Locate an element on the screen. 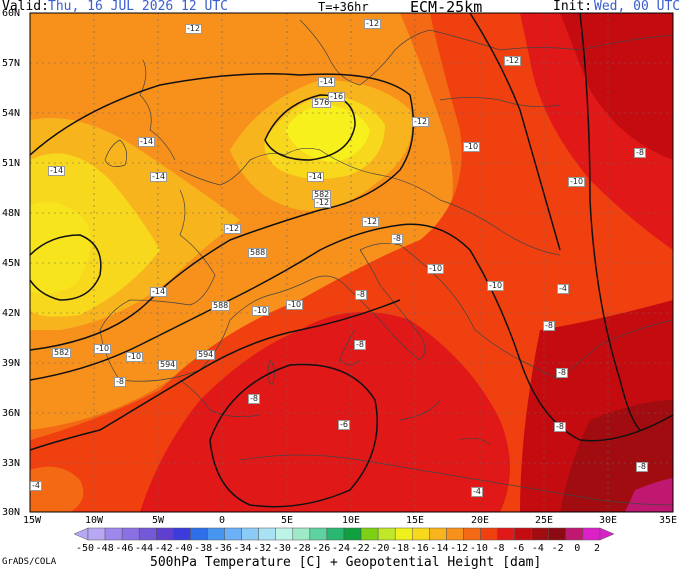 This screenshot has height=570, width=686. lon-label-20E: 20E is located at coordinates (480, 520).